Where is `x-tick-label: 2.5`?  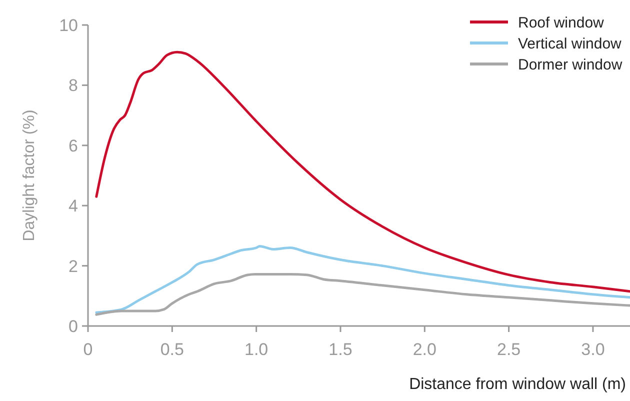 x-tick-label: 2.5 is located at coordinates (508, 349).